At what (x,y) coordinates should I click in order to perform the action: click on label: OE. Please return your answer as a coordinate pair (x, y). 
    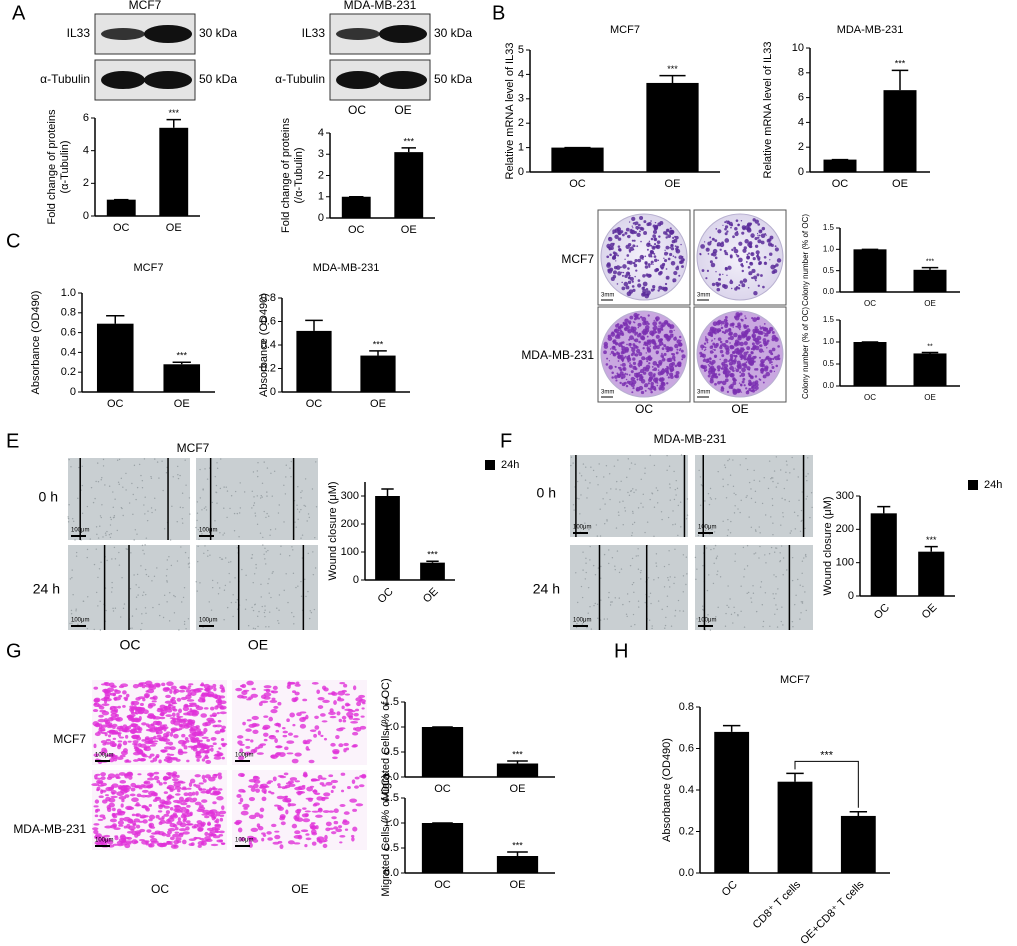
    Looking at the image, I should click on (402, 110).